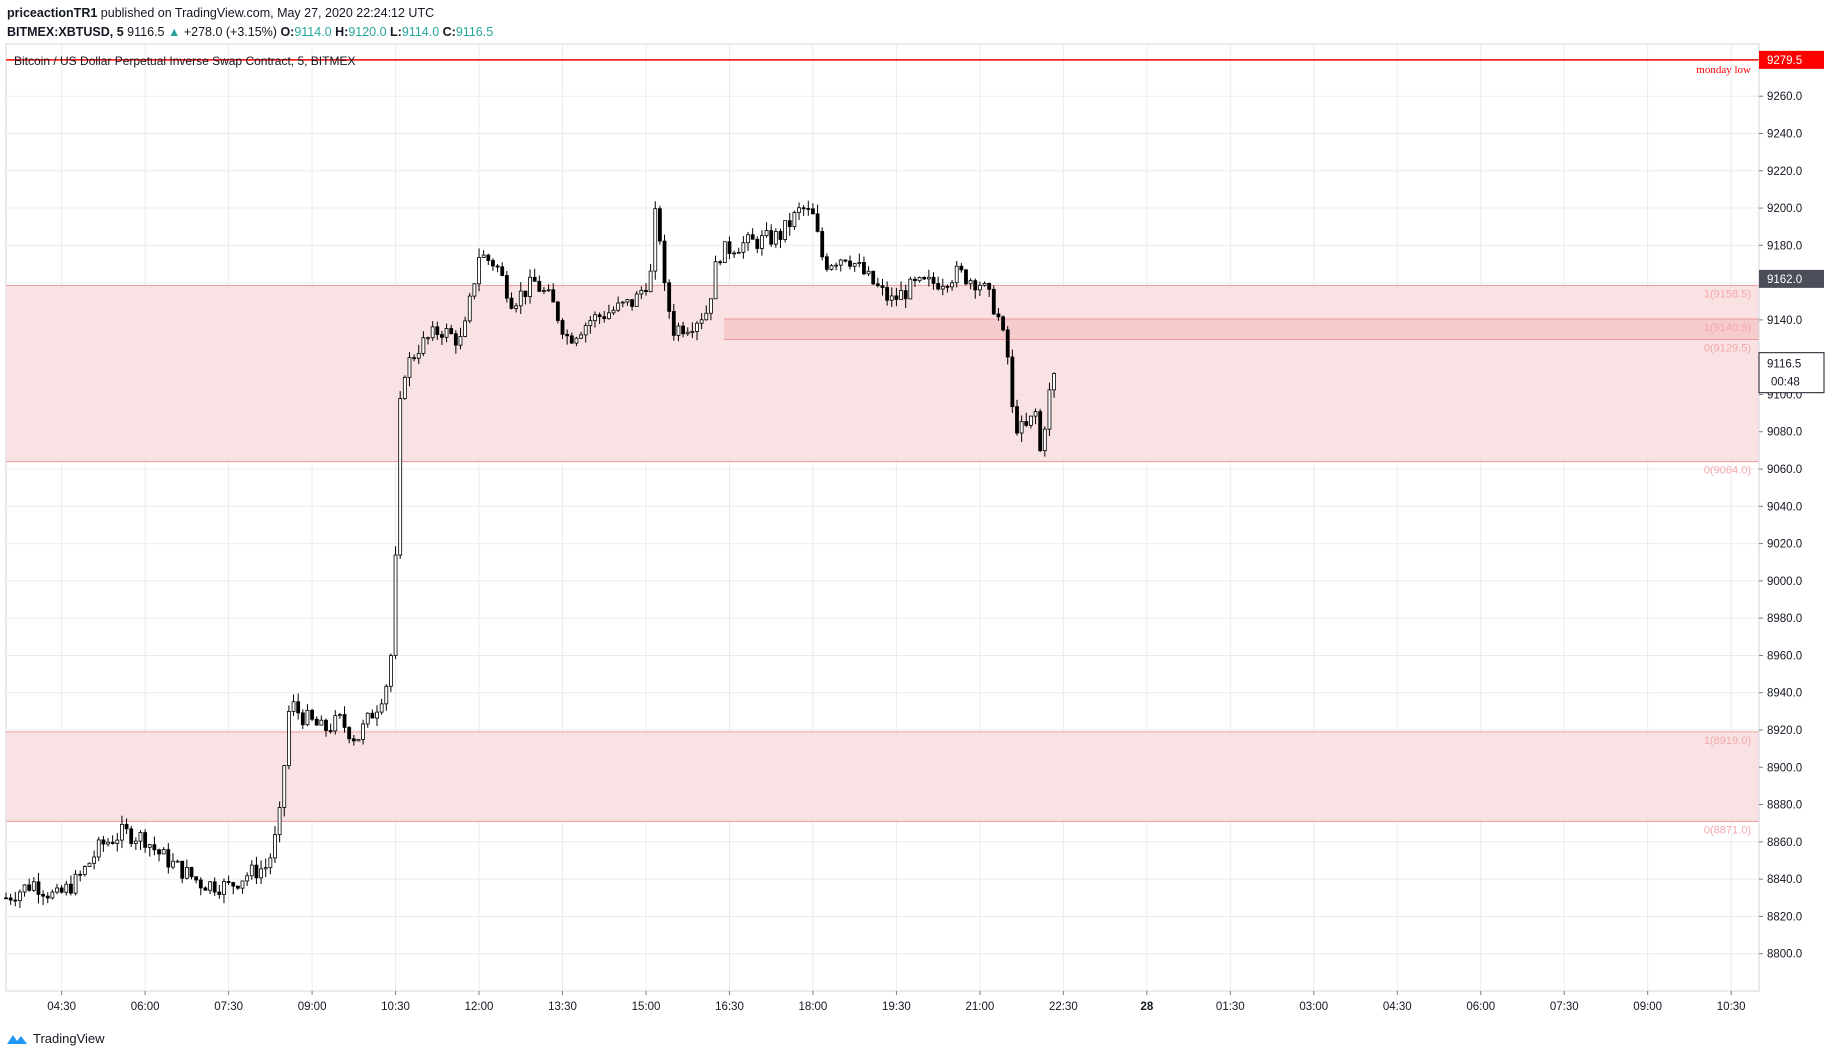  Describe the element at coordinates (1784, 880) in the screenshot. I see `price-tick-label: 8840.0` at that location.